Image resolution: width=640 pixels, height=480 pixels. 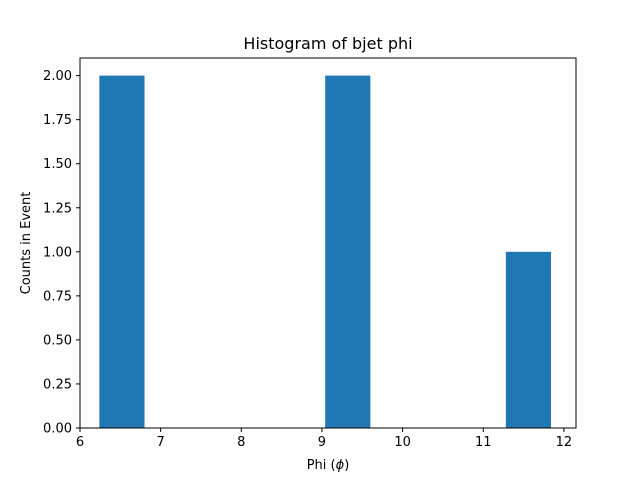 What do you see at coordinates (241, 442) in the screenshot?
I see `x-tick-label: 8` at bounding box center [241, 442].